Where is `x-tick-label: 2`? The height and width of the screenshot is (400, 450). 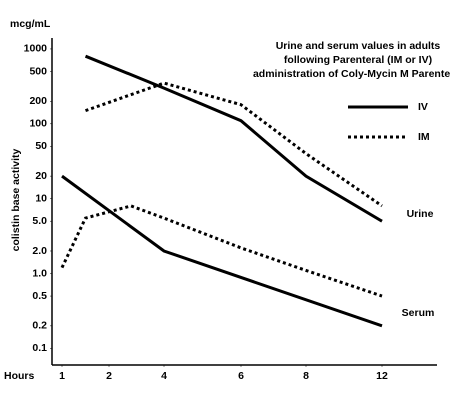
x-tick-label: 2 is located at coordinates (109, 376).